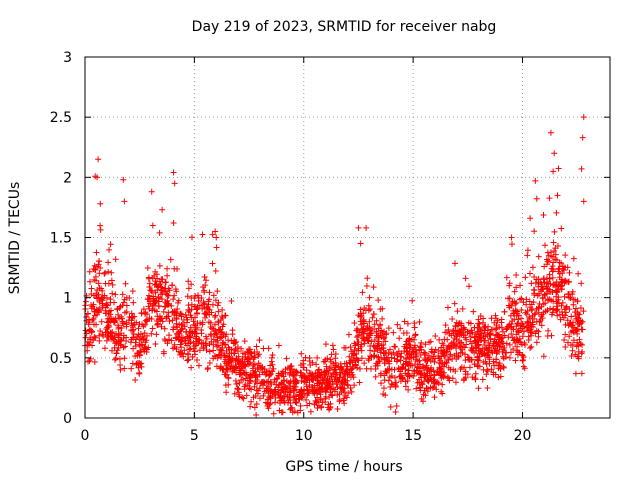 Image resolution: width=640 pixels, height=480 pixels. I want to click on x-tick-label: 10, so click(304, 436).